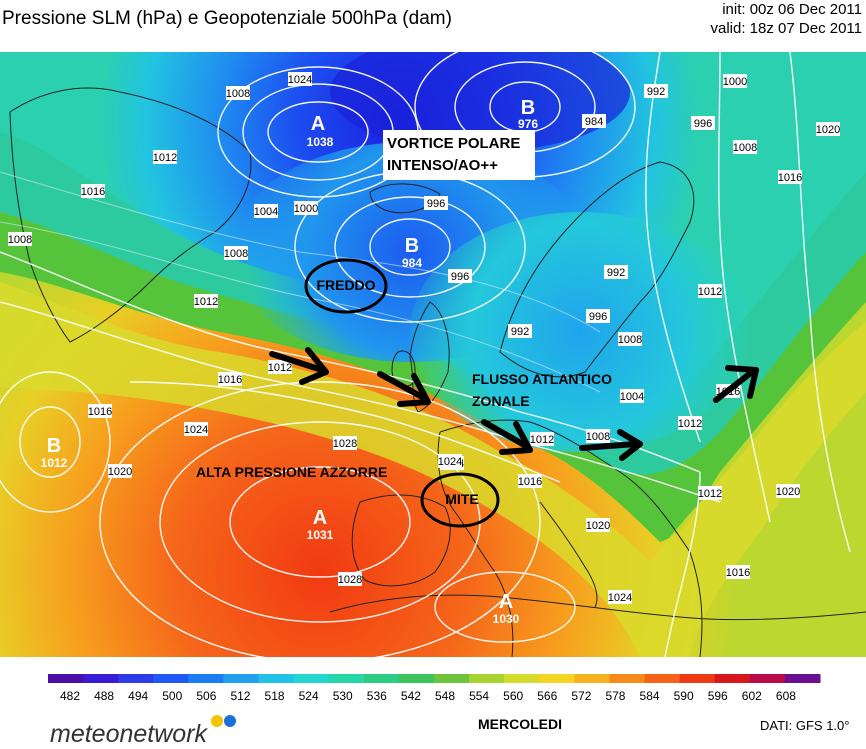 The image size is (866, 749). I want to click on polar-vortex-core, so click(480, 102).